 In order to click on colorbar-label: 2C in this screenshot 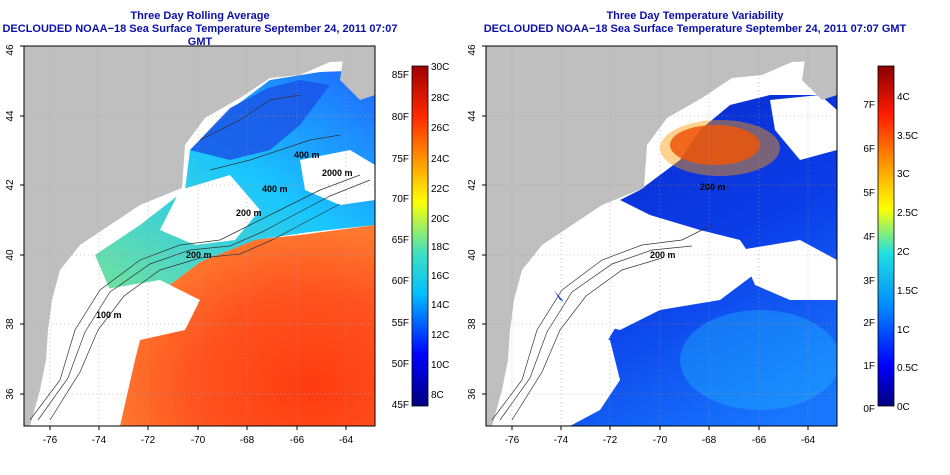, I will do `click(903, 252)`.